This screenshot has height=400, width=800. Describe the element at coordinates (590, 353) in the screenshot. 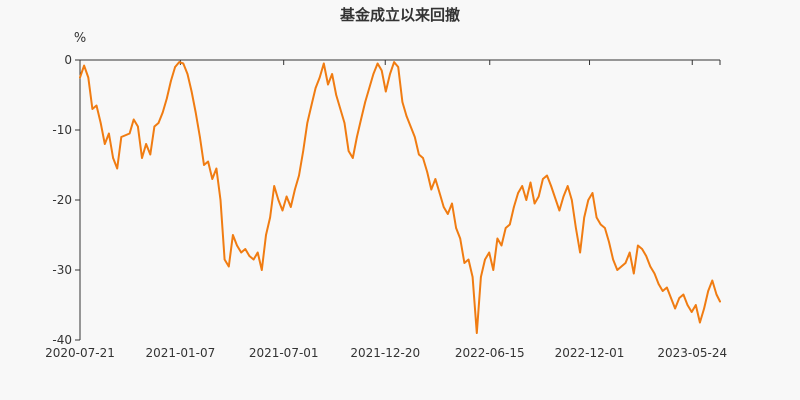

I see `x-tick-label: 2022-12-01` at that location.